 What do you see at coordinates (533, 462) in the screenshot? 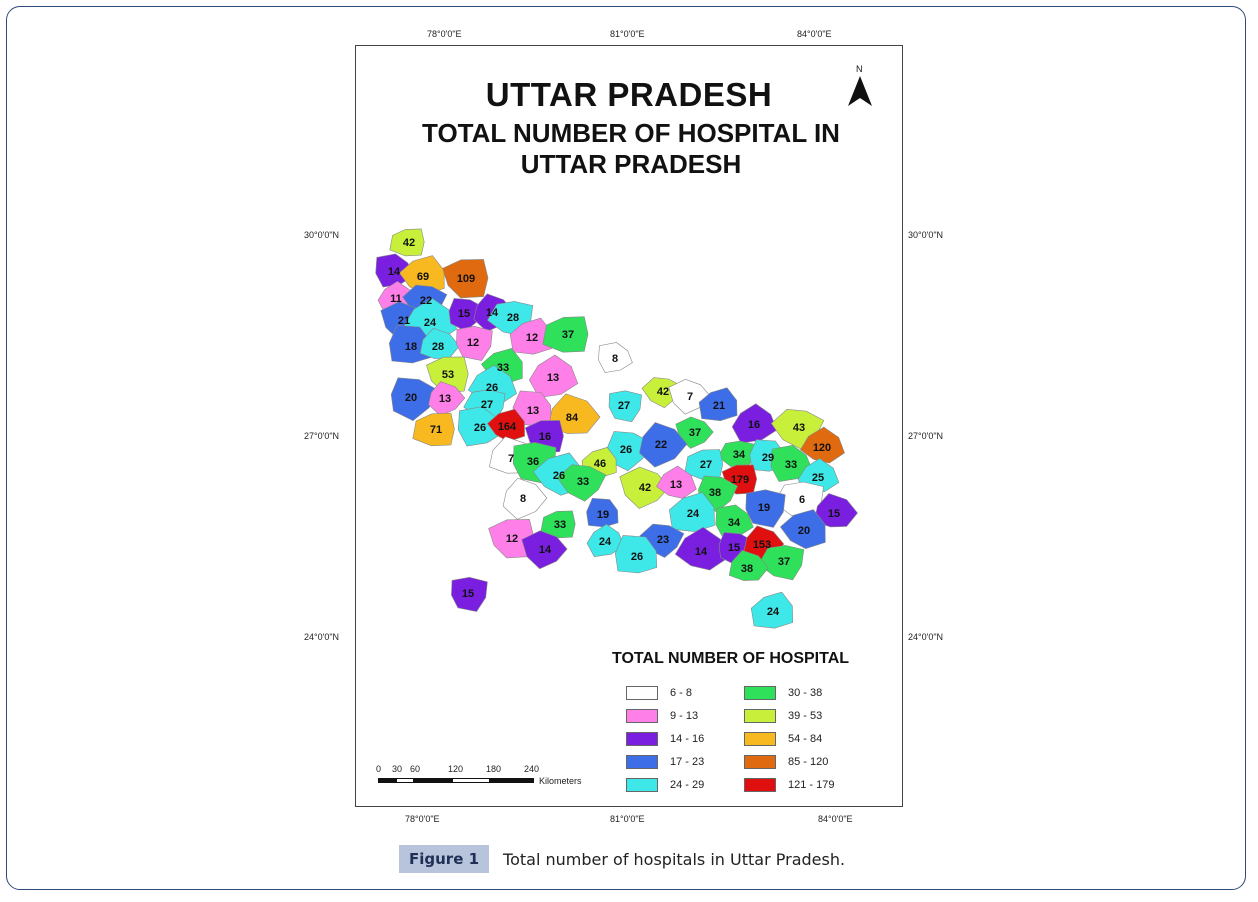
I see `district-value: 36` at bounding box center [533, 462].